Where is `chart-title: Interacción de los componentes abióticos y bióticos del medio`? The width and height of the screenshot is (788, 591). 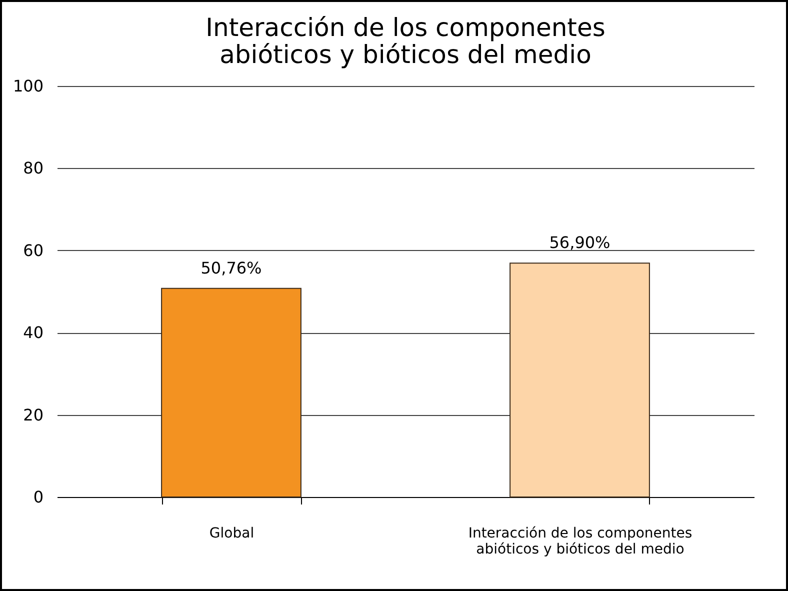
chart-title: Interacción de los componentes abióticos y bióticos del medio is located at coordinates (406, 41).